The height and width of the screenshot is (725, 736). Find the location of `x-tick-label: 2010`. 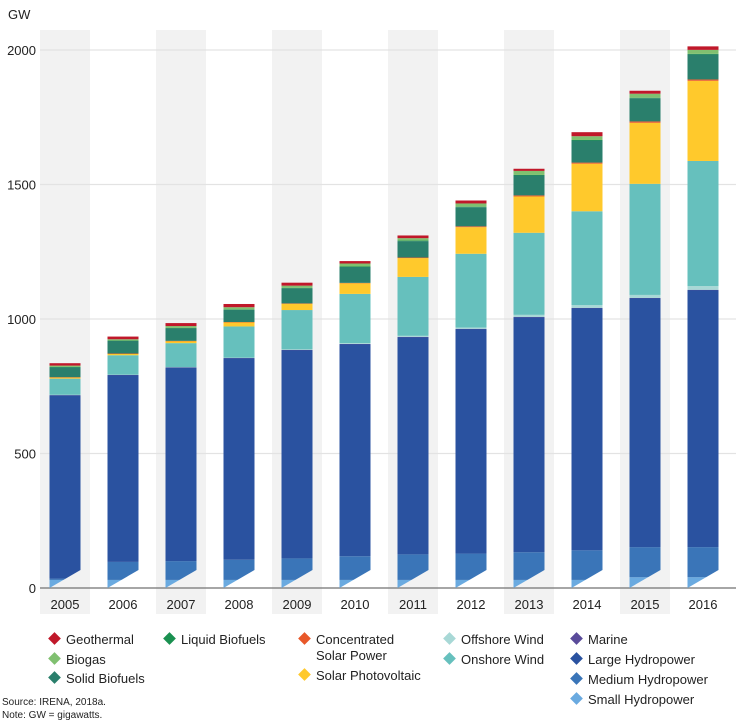

x-tick-label: 2010 is located at coordinates (355, 604).